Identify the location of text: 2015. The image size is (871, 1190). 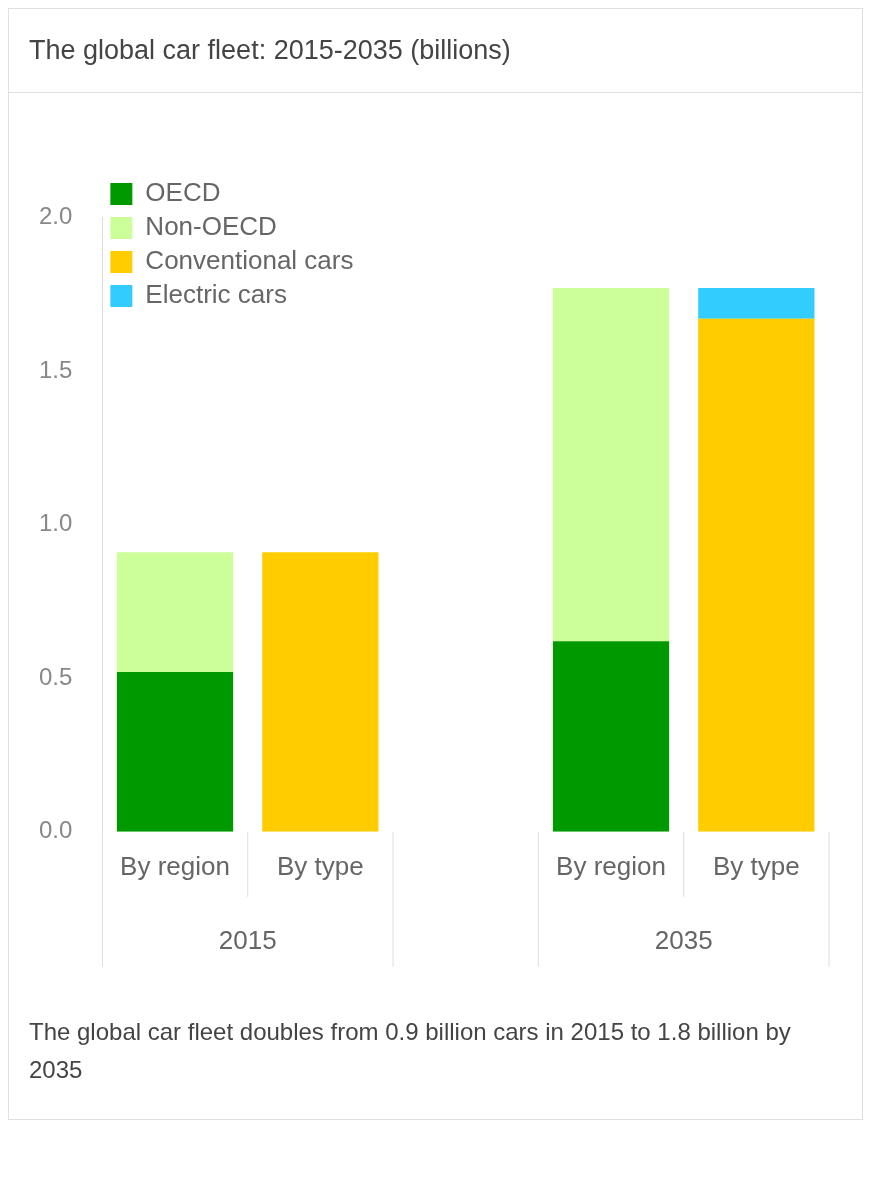
(247, 939).